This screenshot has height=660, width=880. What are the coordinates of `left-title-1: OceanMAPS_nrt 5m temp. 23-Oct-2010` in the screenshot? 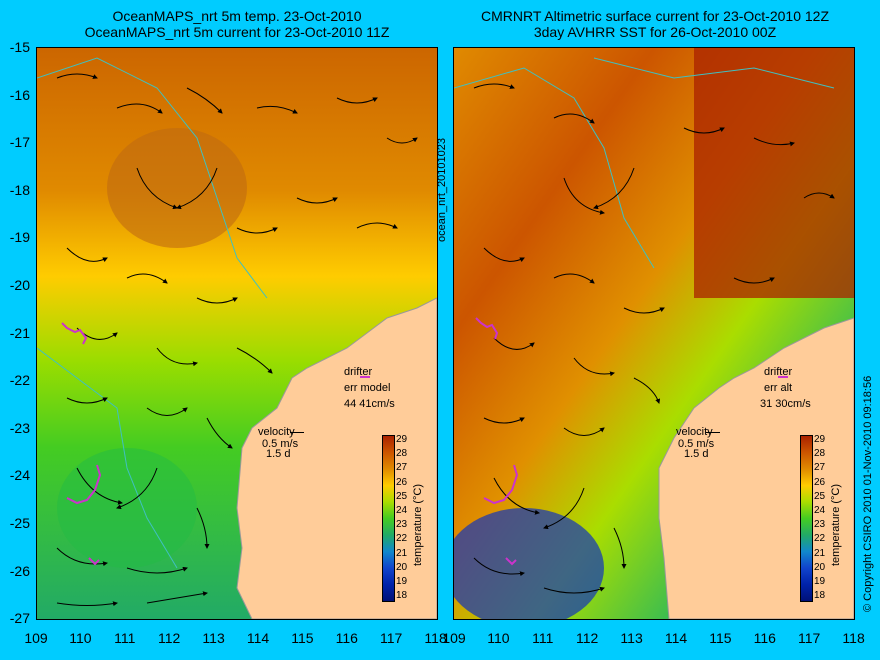 It's located at (237, 16).